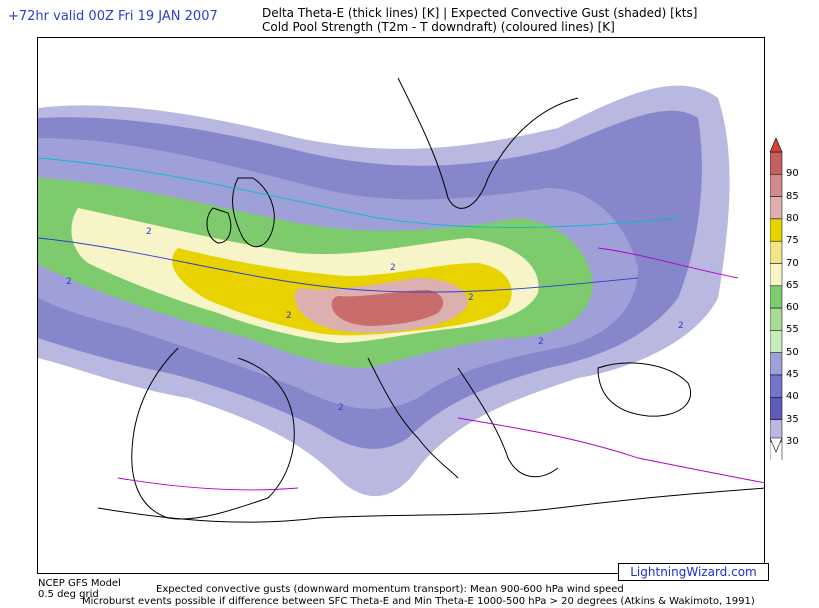  I want to click on legend-level-label: 55, so click(792, 330).